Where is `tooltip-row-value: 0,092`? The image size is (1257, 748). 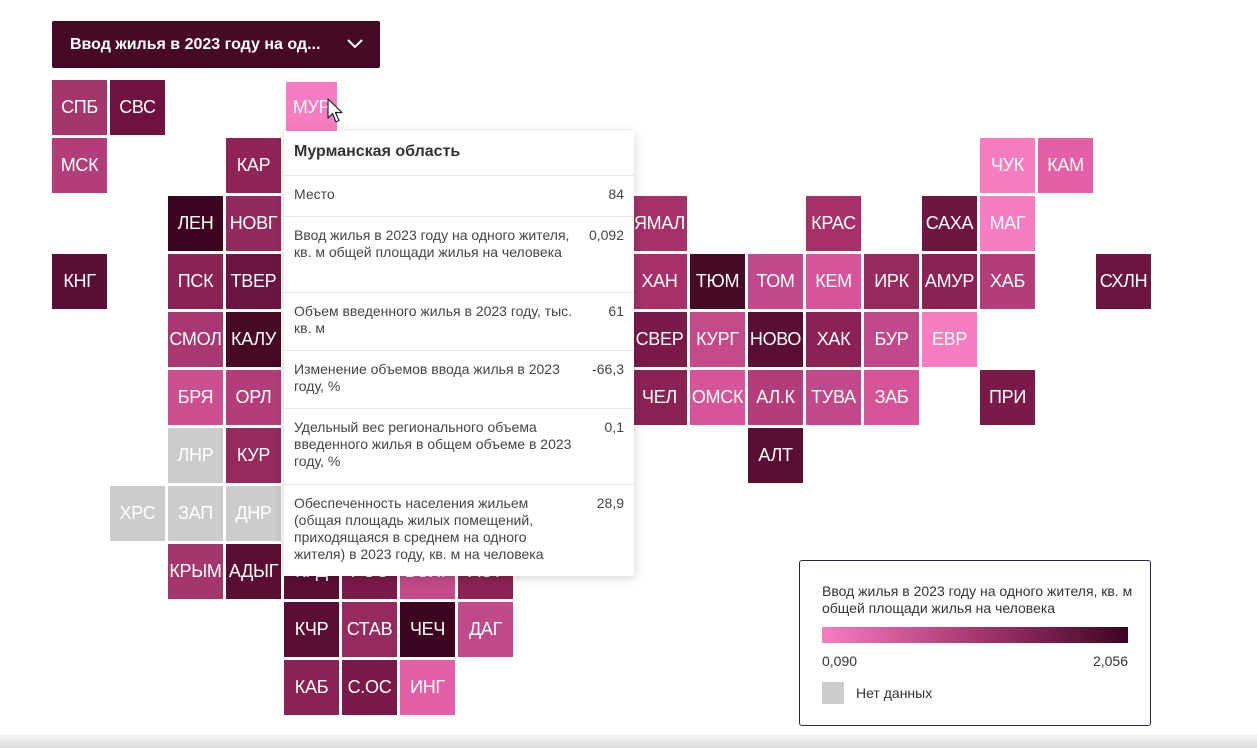
tooltip-row-value: 0,092 is located at coordinates (606, 235).